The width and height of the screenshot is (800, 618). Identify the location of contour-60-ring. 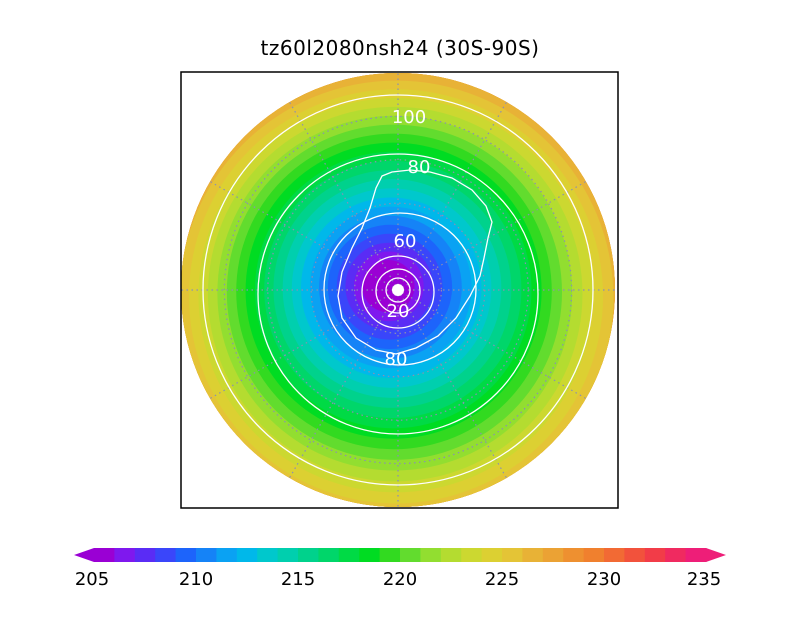
(400, 289).